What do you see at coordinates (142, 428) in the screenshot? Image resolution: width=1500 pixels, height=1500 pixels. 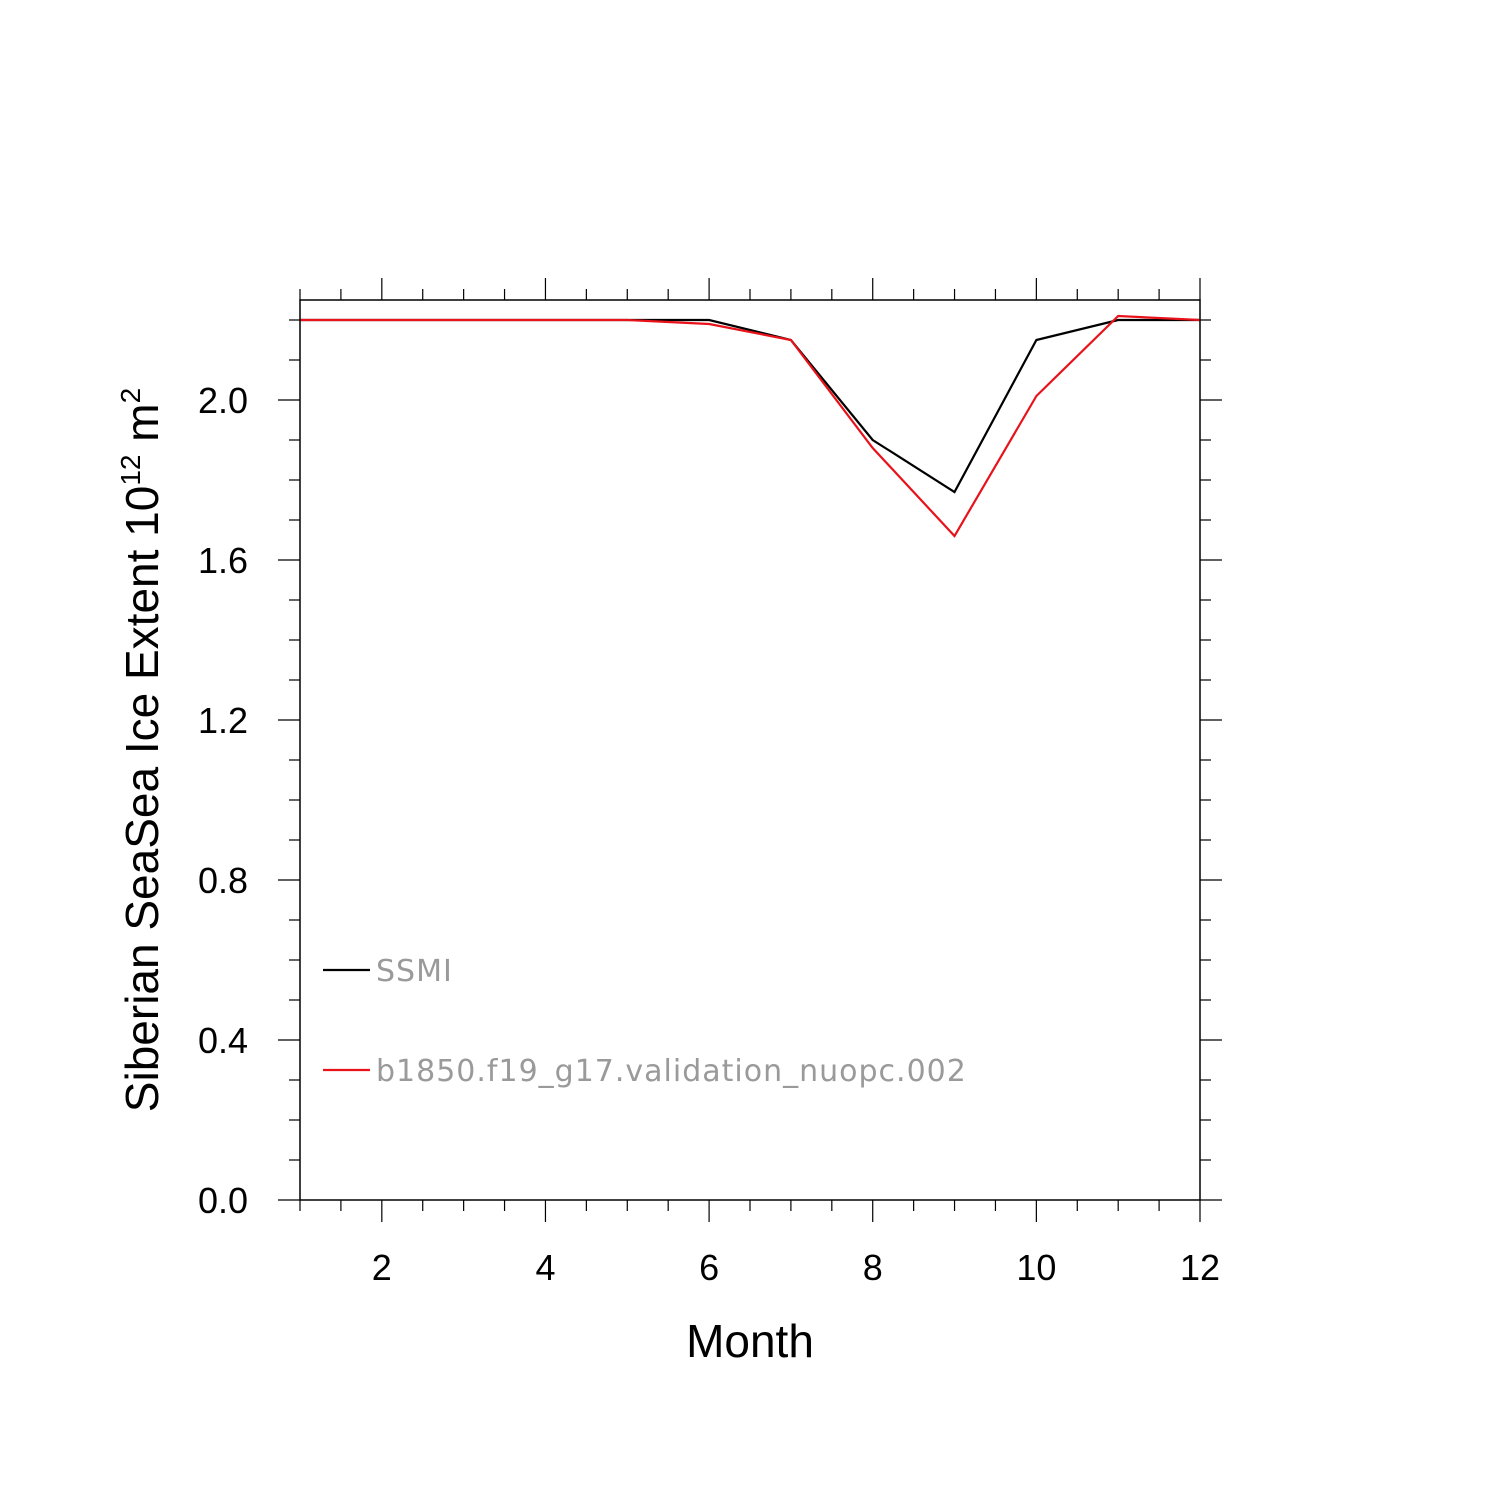 I see `y-axis-title-unit: m` at bounding box center [142, 428].